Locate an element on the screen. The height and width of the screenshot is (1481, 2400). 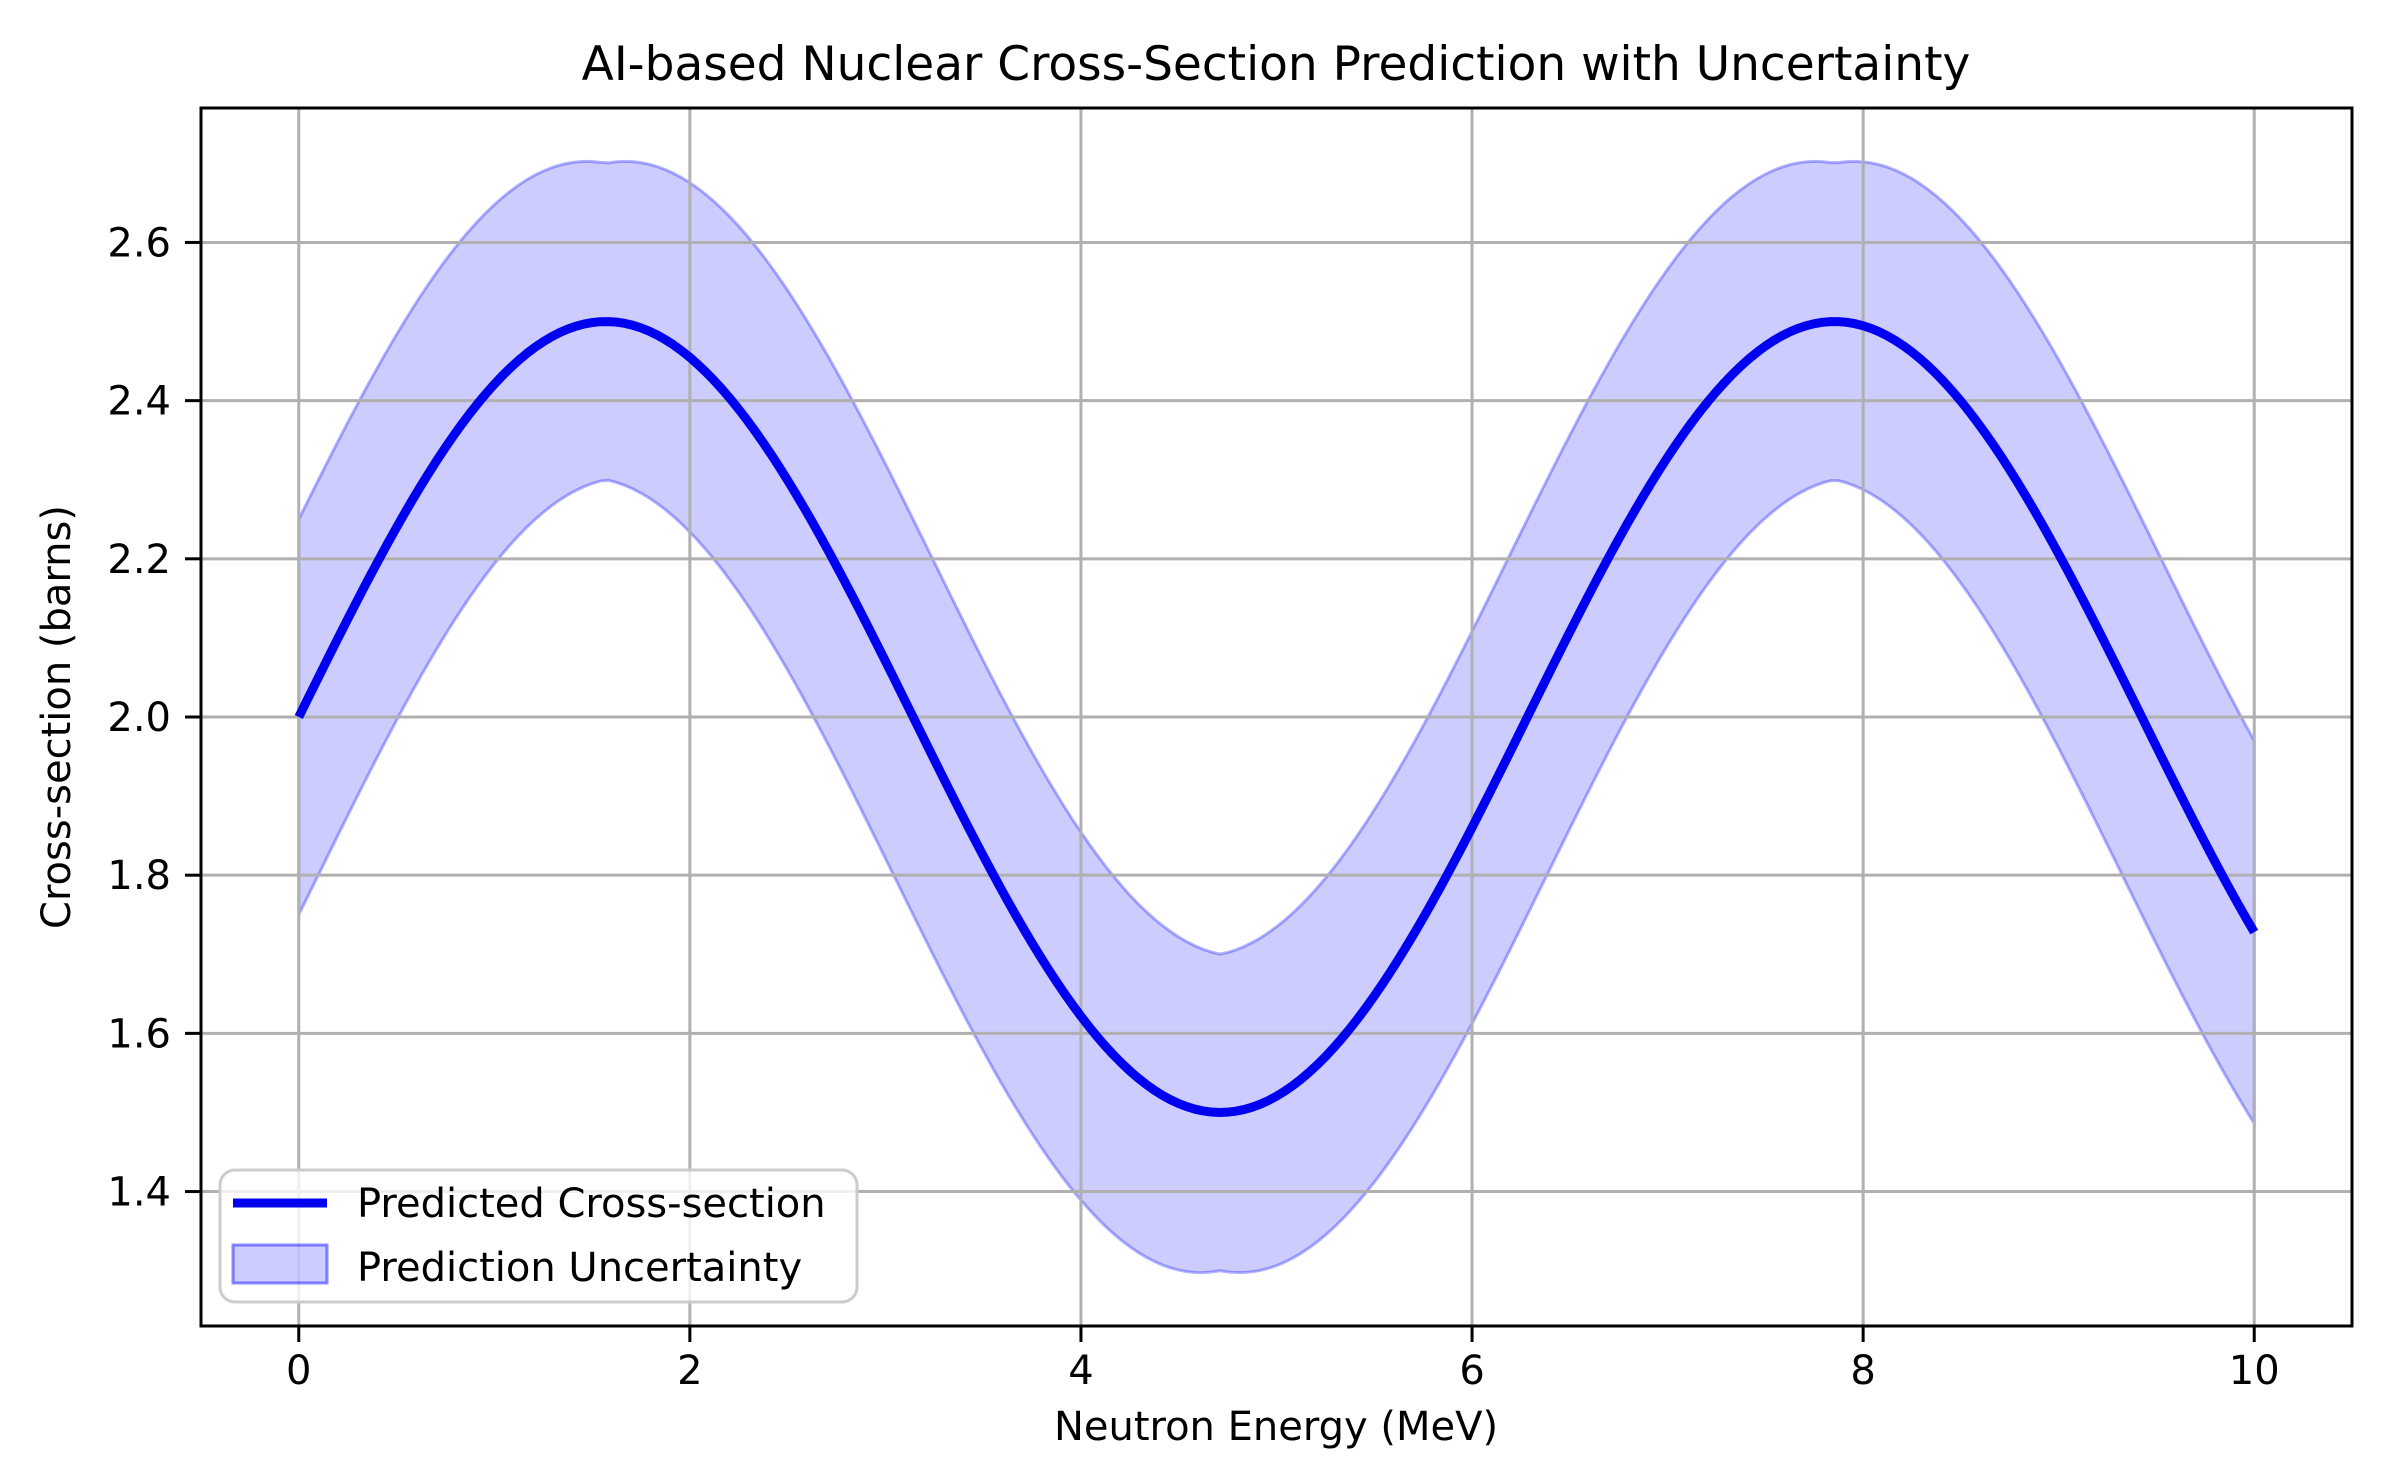
x-tick-label: 10 is located at coordinates (2254, 1371).